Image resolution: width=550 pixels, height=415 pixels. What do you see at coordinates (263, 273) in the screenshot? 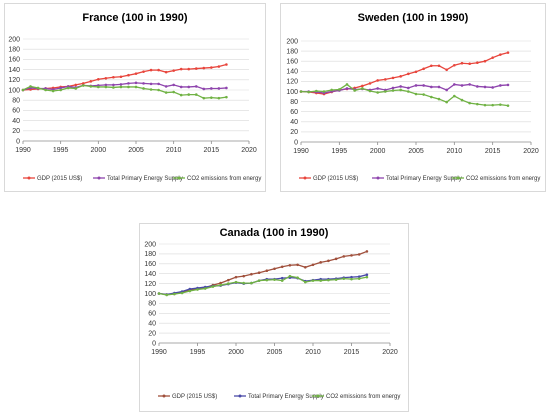
I see `series-line` at bounding box center [263, 273].